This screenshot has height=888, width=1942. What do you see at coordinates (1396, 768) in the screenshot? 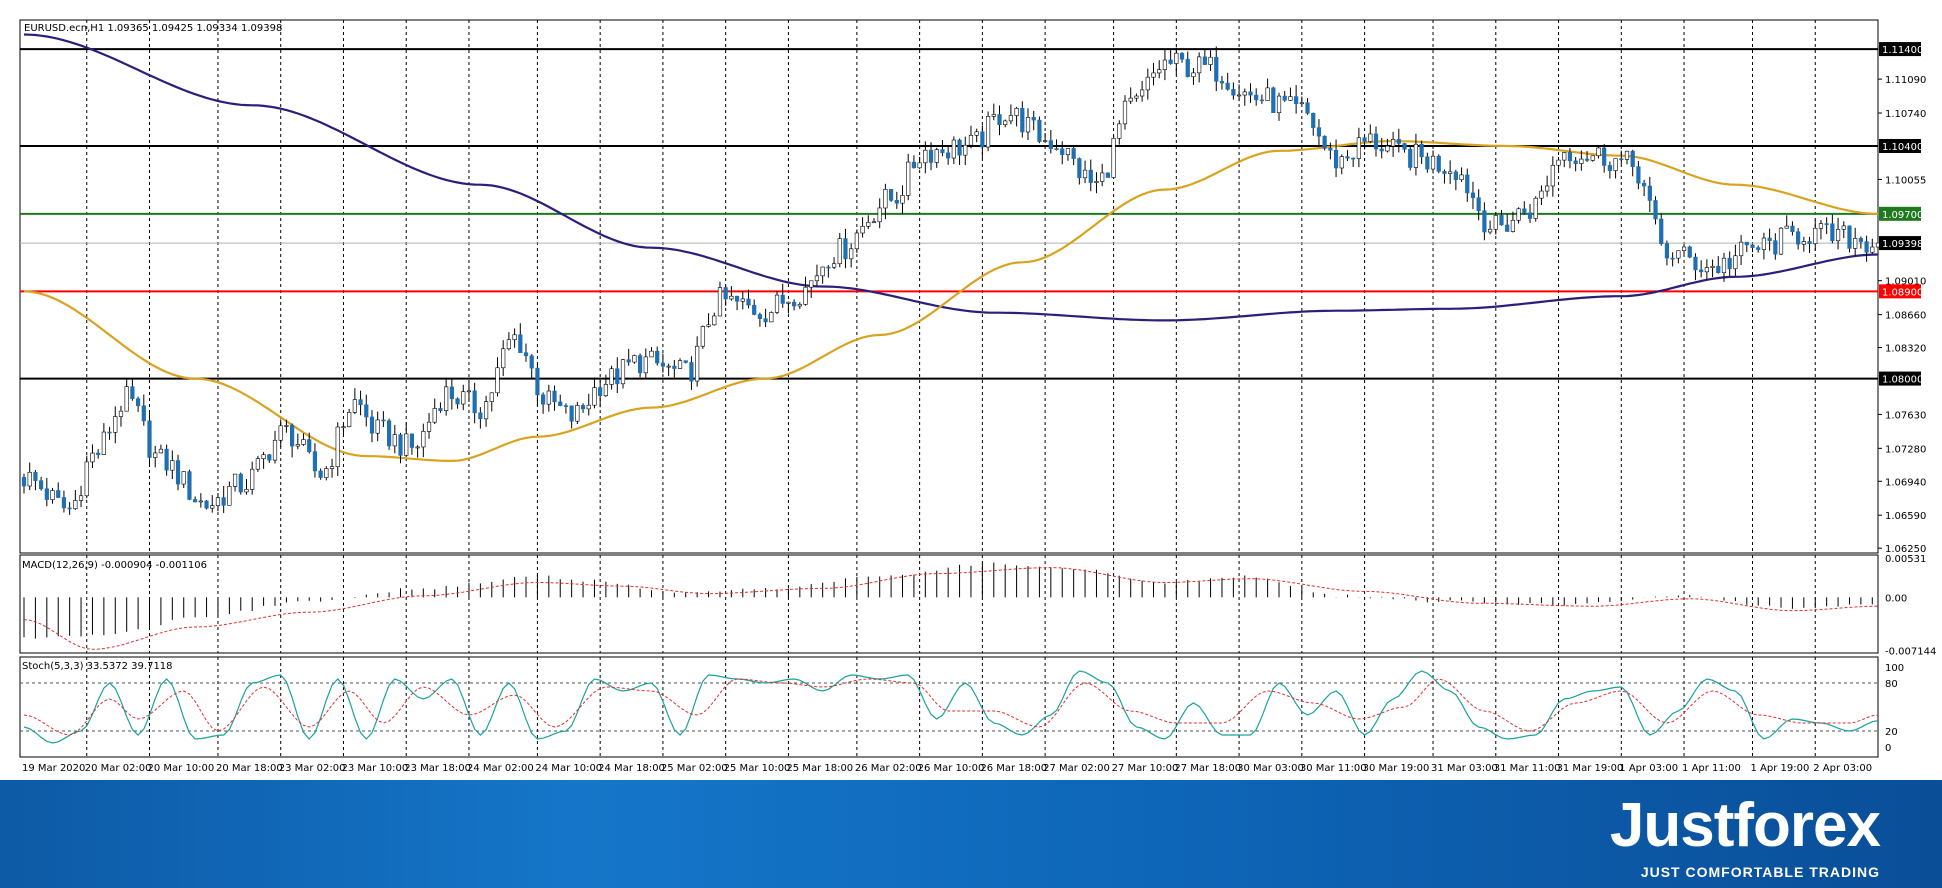
I see `time-axis-label: 30 Mar 19:00` at bounding box center [1396, 768].